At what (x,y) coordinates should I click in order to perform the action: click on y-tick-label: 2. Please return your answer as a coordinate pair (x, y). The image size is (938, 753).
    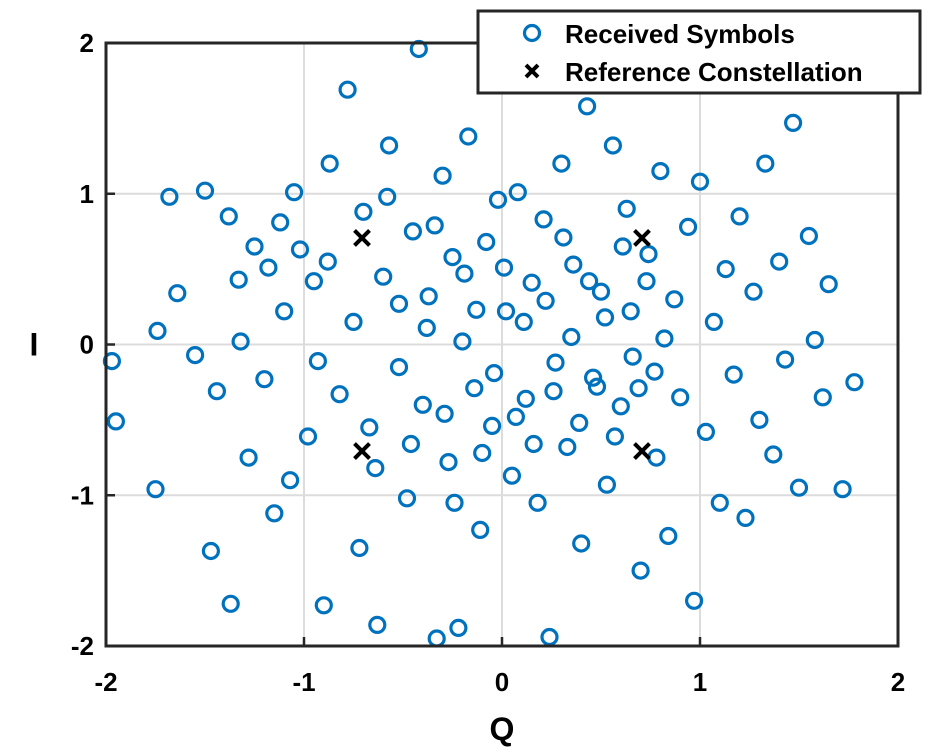
    Looking at the image, I should click on (87, 43).